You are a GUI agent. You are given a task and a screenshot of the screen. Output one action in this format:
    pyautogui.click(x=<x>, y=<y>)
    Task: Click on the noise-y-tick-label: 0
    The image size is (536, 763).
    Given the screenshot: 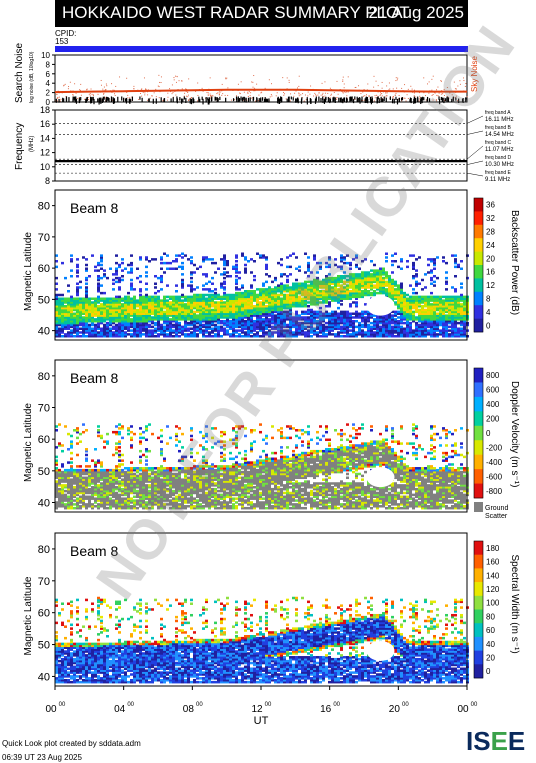 What is the action you would take?
    pyautogui.click(x=48, y=102)
    